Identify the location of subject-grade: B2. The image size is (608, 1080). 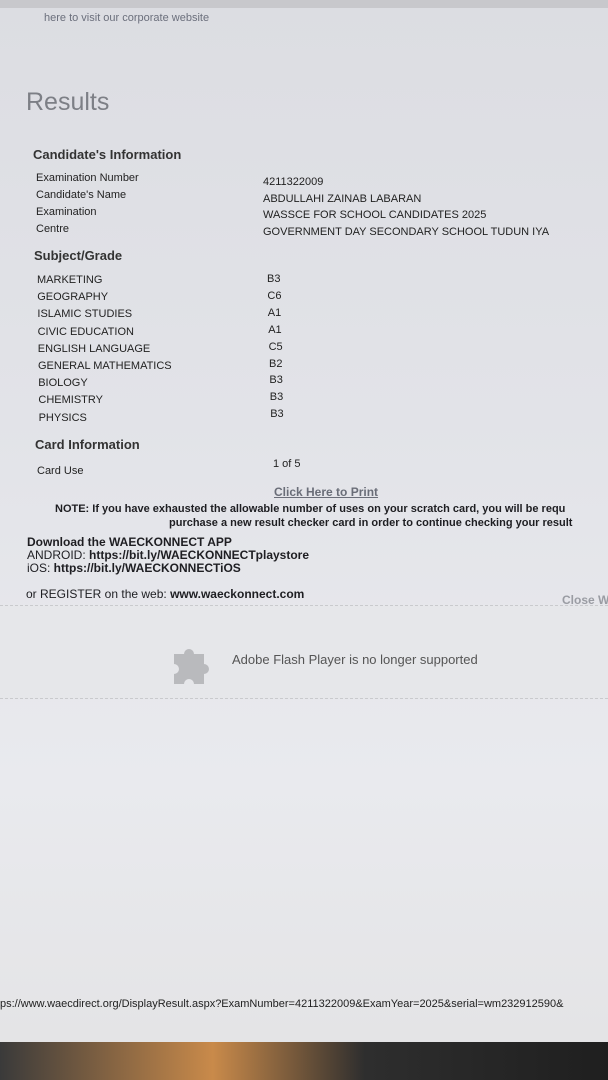
(276, 363).